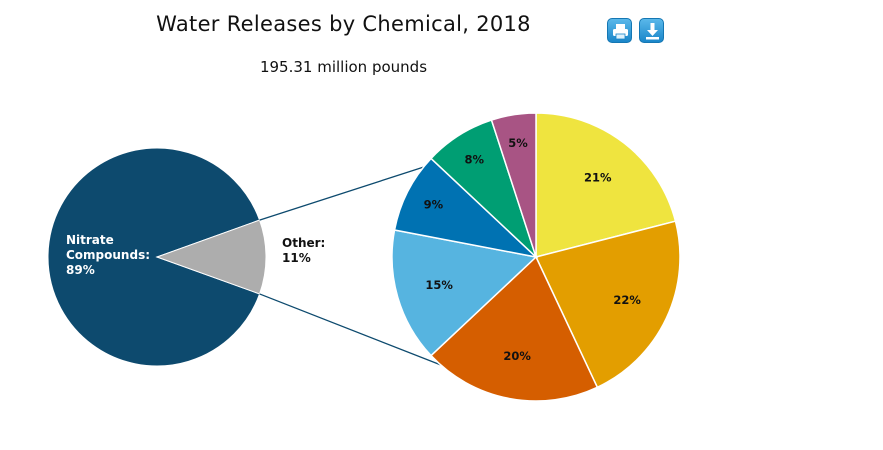  What do you see at coordinates (518, 143) in the screenshot?
I see `slice-data-label: 5%` at bounding box center [518, 143].